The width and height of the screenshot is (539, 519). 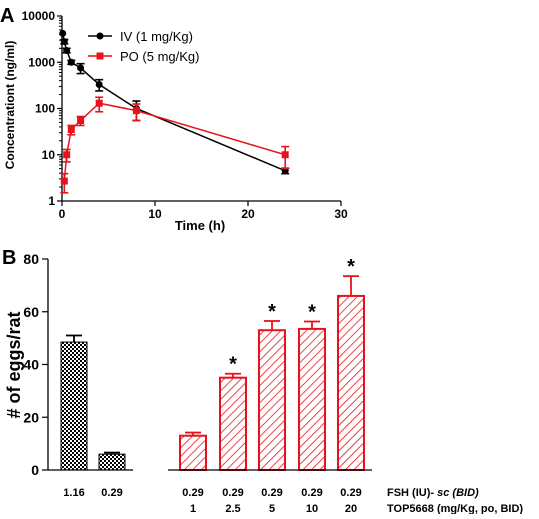 What do you see at coordinates (174, 142) in the screenshot?
I see `series-line` at bounding box center [174, 142].